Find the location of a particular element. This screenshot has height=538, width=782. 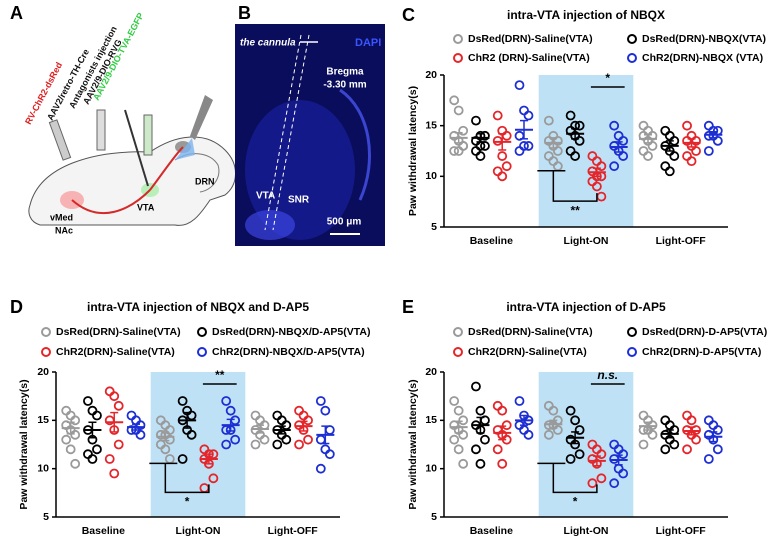

comparison-bracket is located at coordinates (575, 186).